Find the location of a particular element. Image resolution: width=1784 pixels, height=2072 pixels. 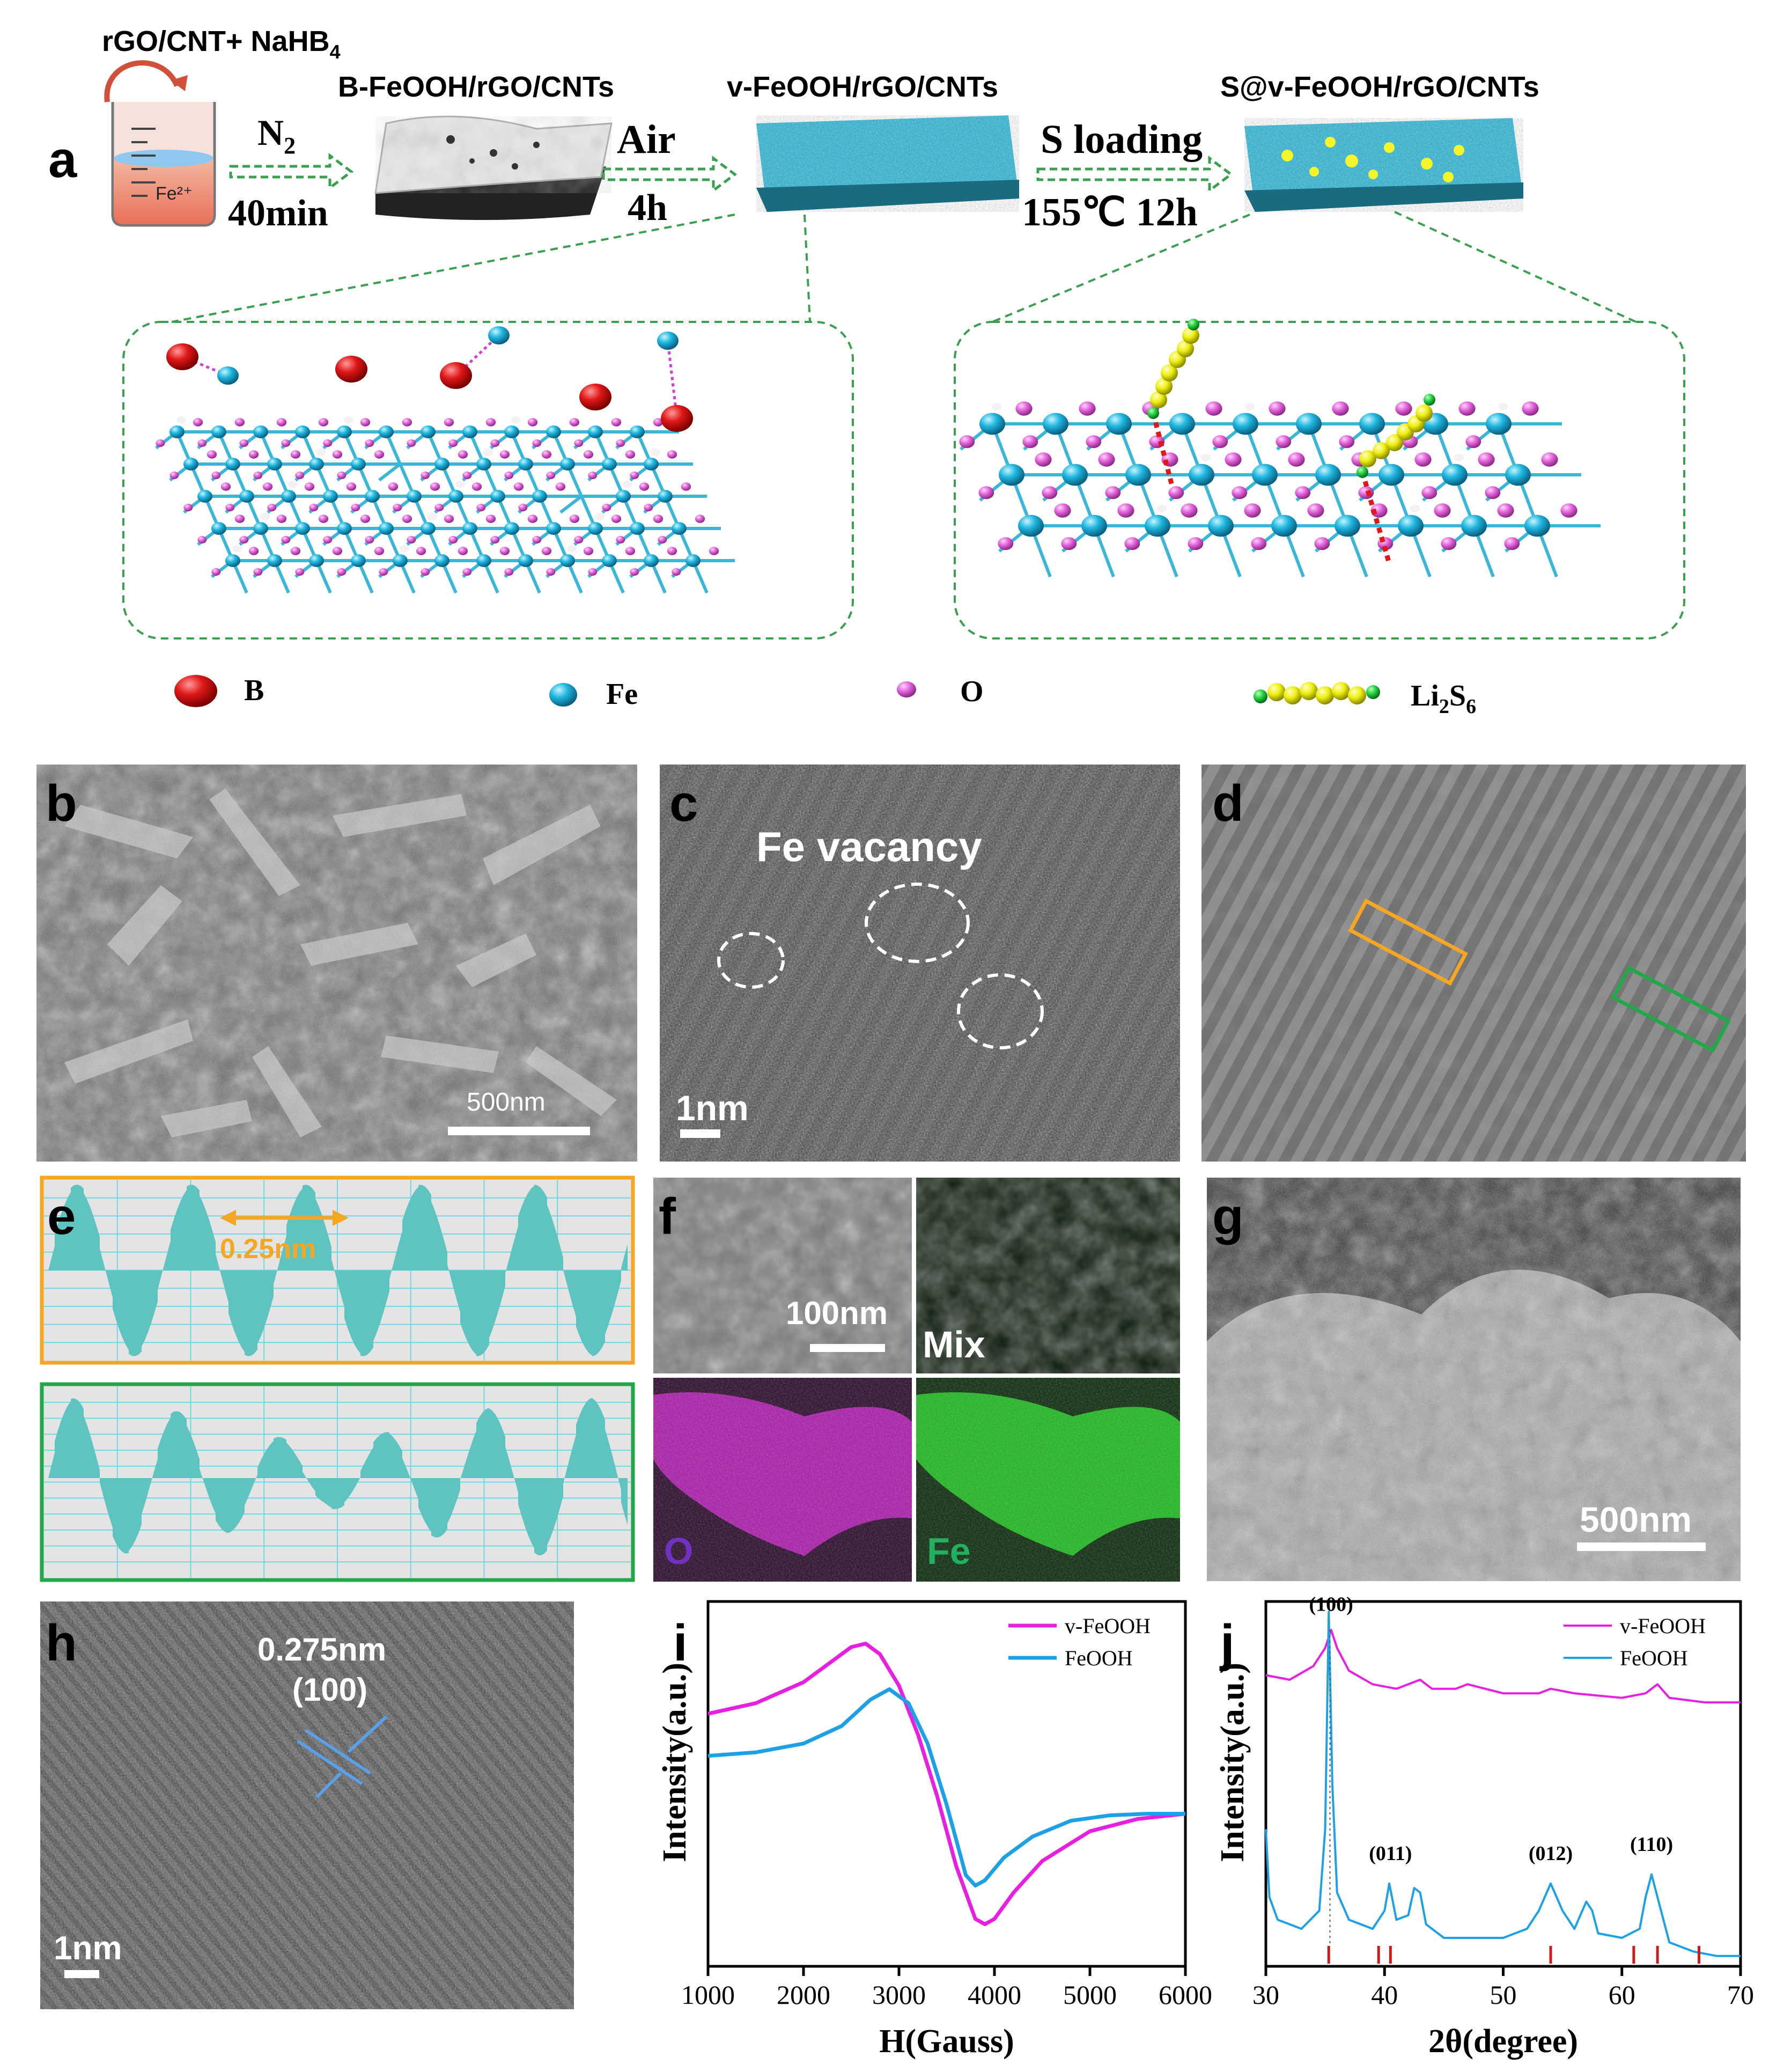

x-tick-label: 6000 is located at coordinates (1186, 1995).